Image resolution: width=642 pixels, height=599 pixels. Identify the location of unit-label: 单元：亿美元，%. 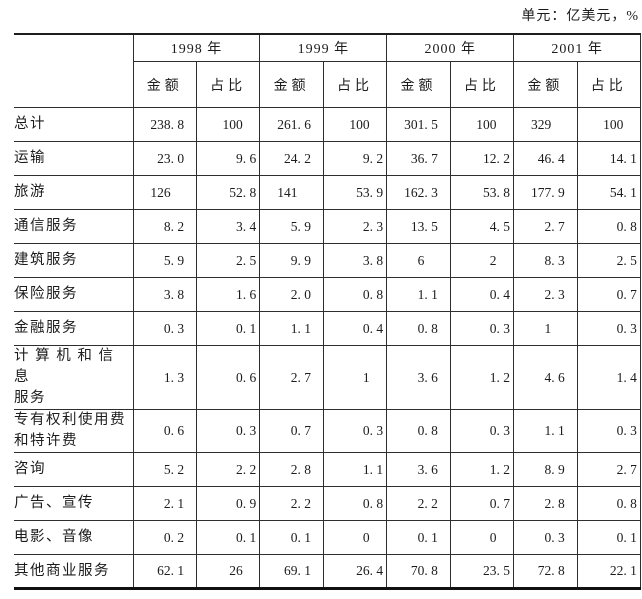
(580, 16).